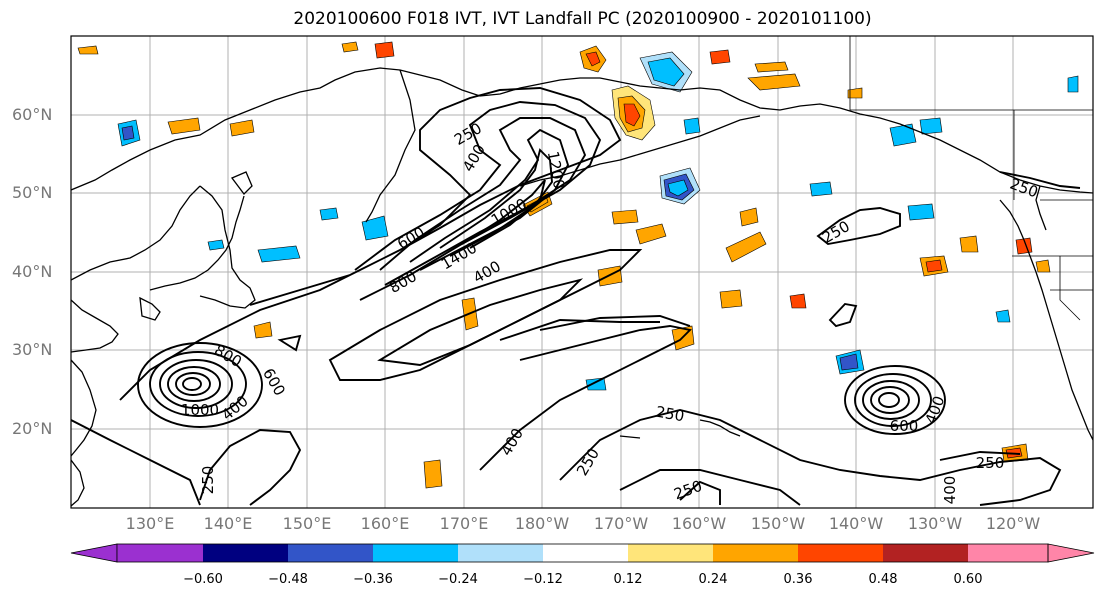 This screenshot has width=1105, height=601. I want to click on lon-label-150w: 150°W, so click(778, 523).